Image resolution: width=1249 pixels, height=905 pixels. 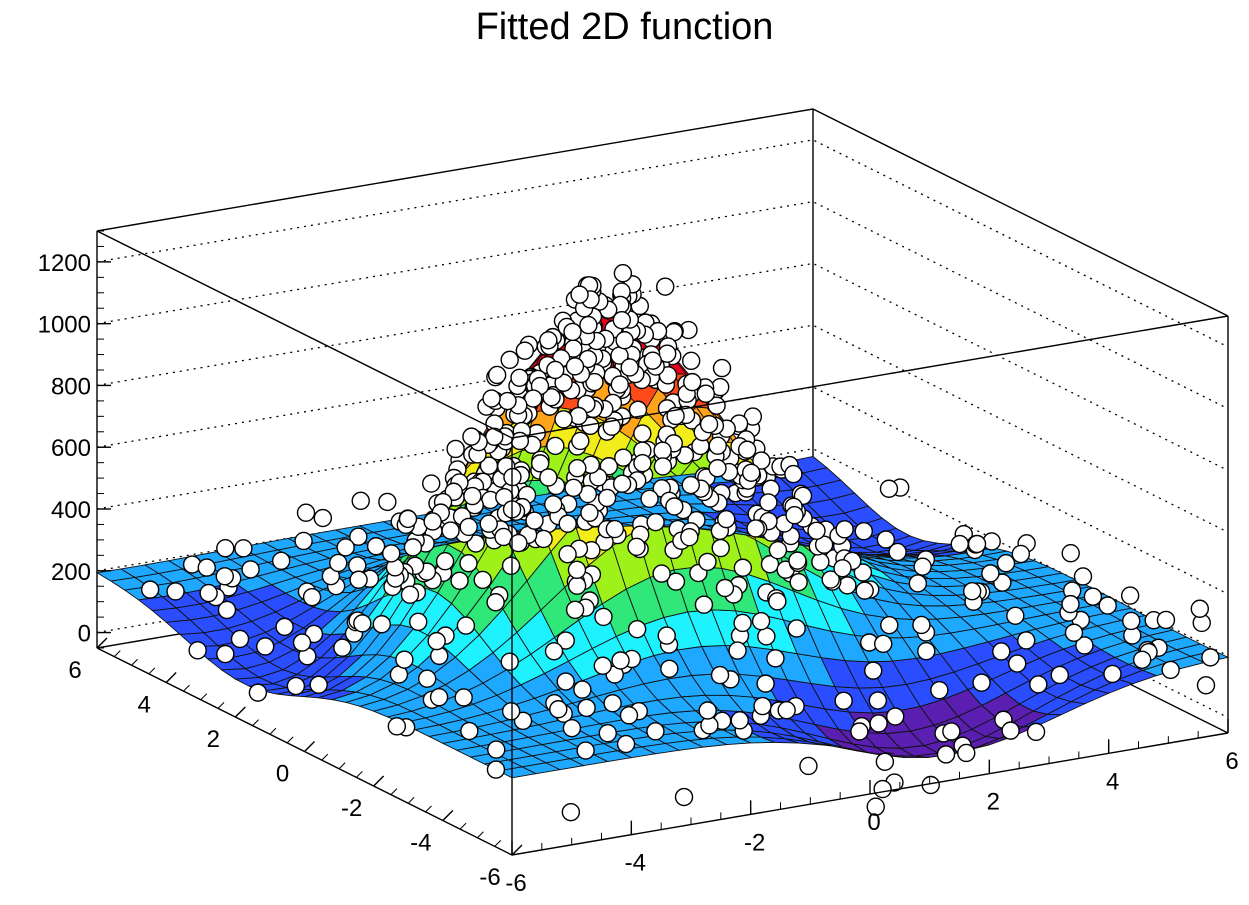 I want to click on x-tick-label: 0, so click(x=873, y=822).